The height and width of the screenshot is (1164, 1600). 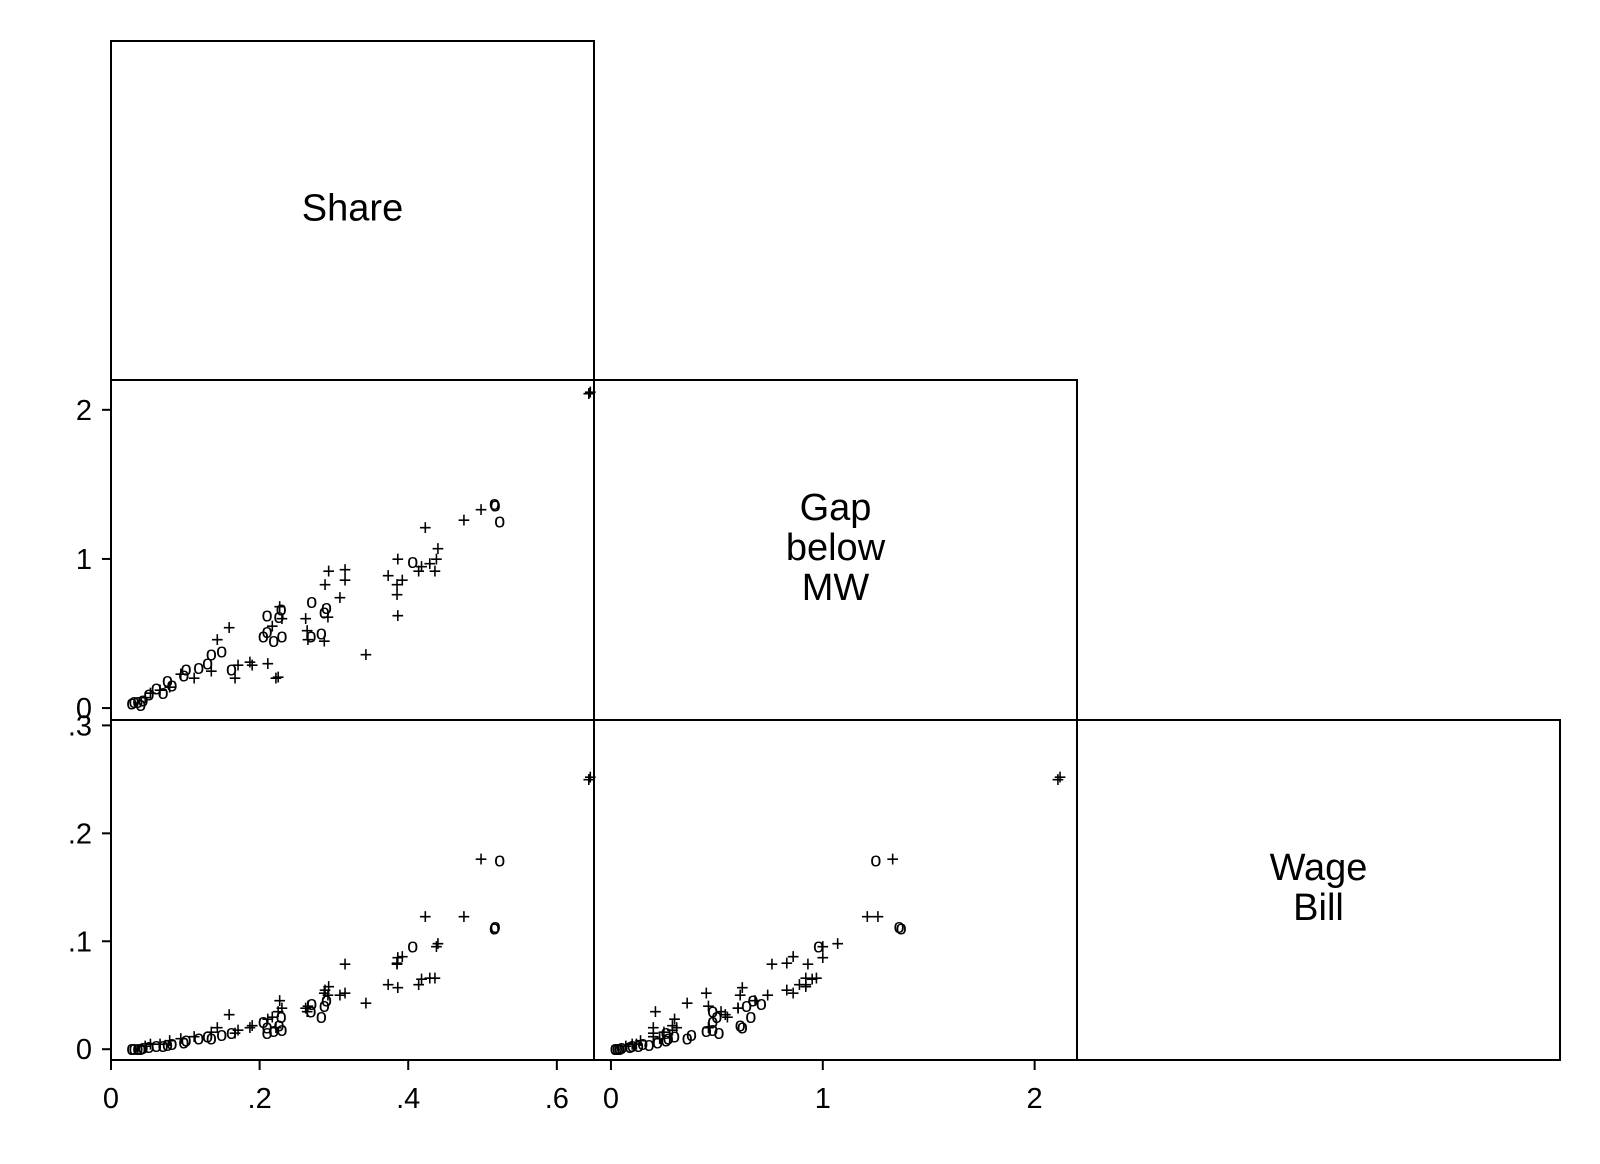 I want to click on x-tick-label-share: 0, so click(x=111, y=1099).